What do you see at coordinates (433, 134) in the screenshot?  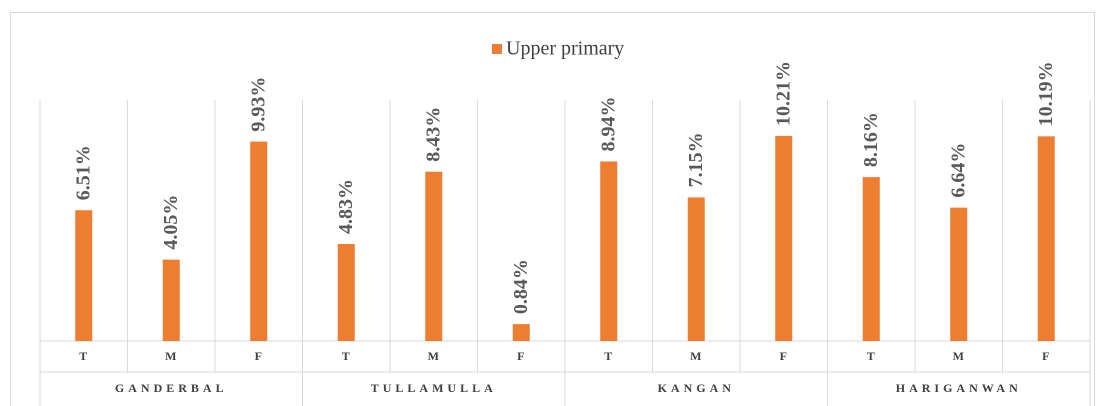 I see `value-label: 8.43%` at bounding box center [433, 134].